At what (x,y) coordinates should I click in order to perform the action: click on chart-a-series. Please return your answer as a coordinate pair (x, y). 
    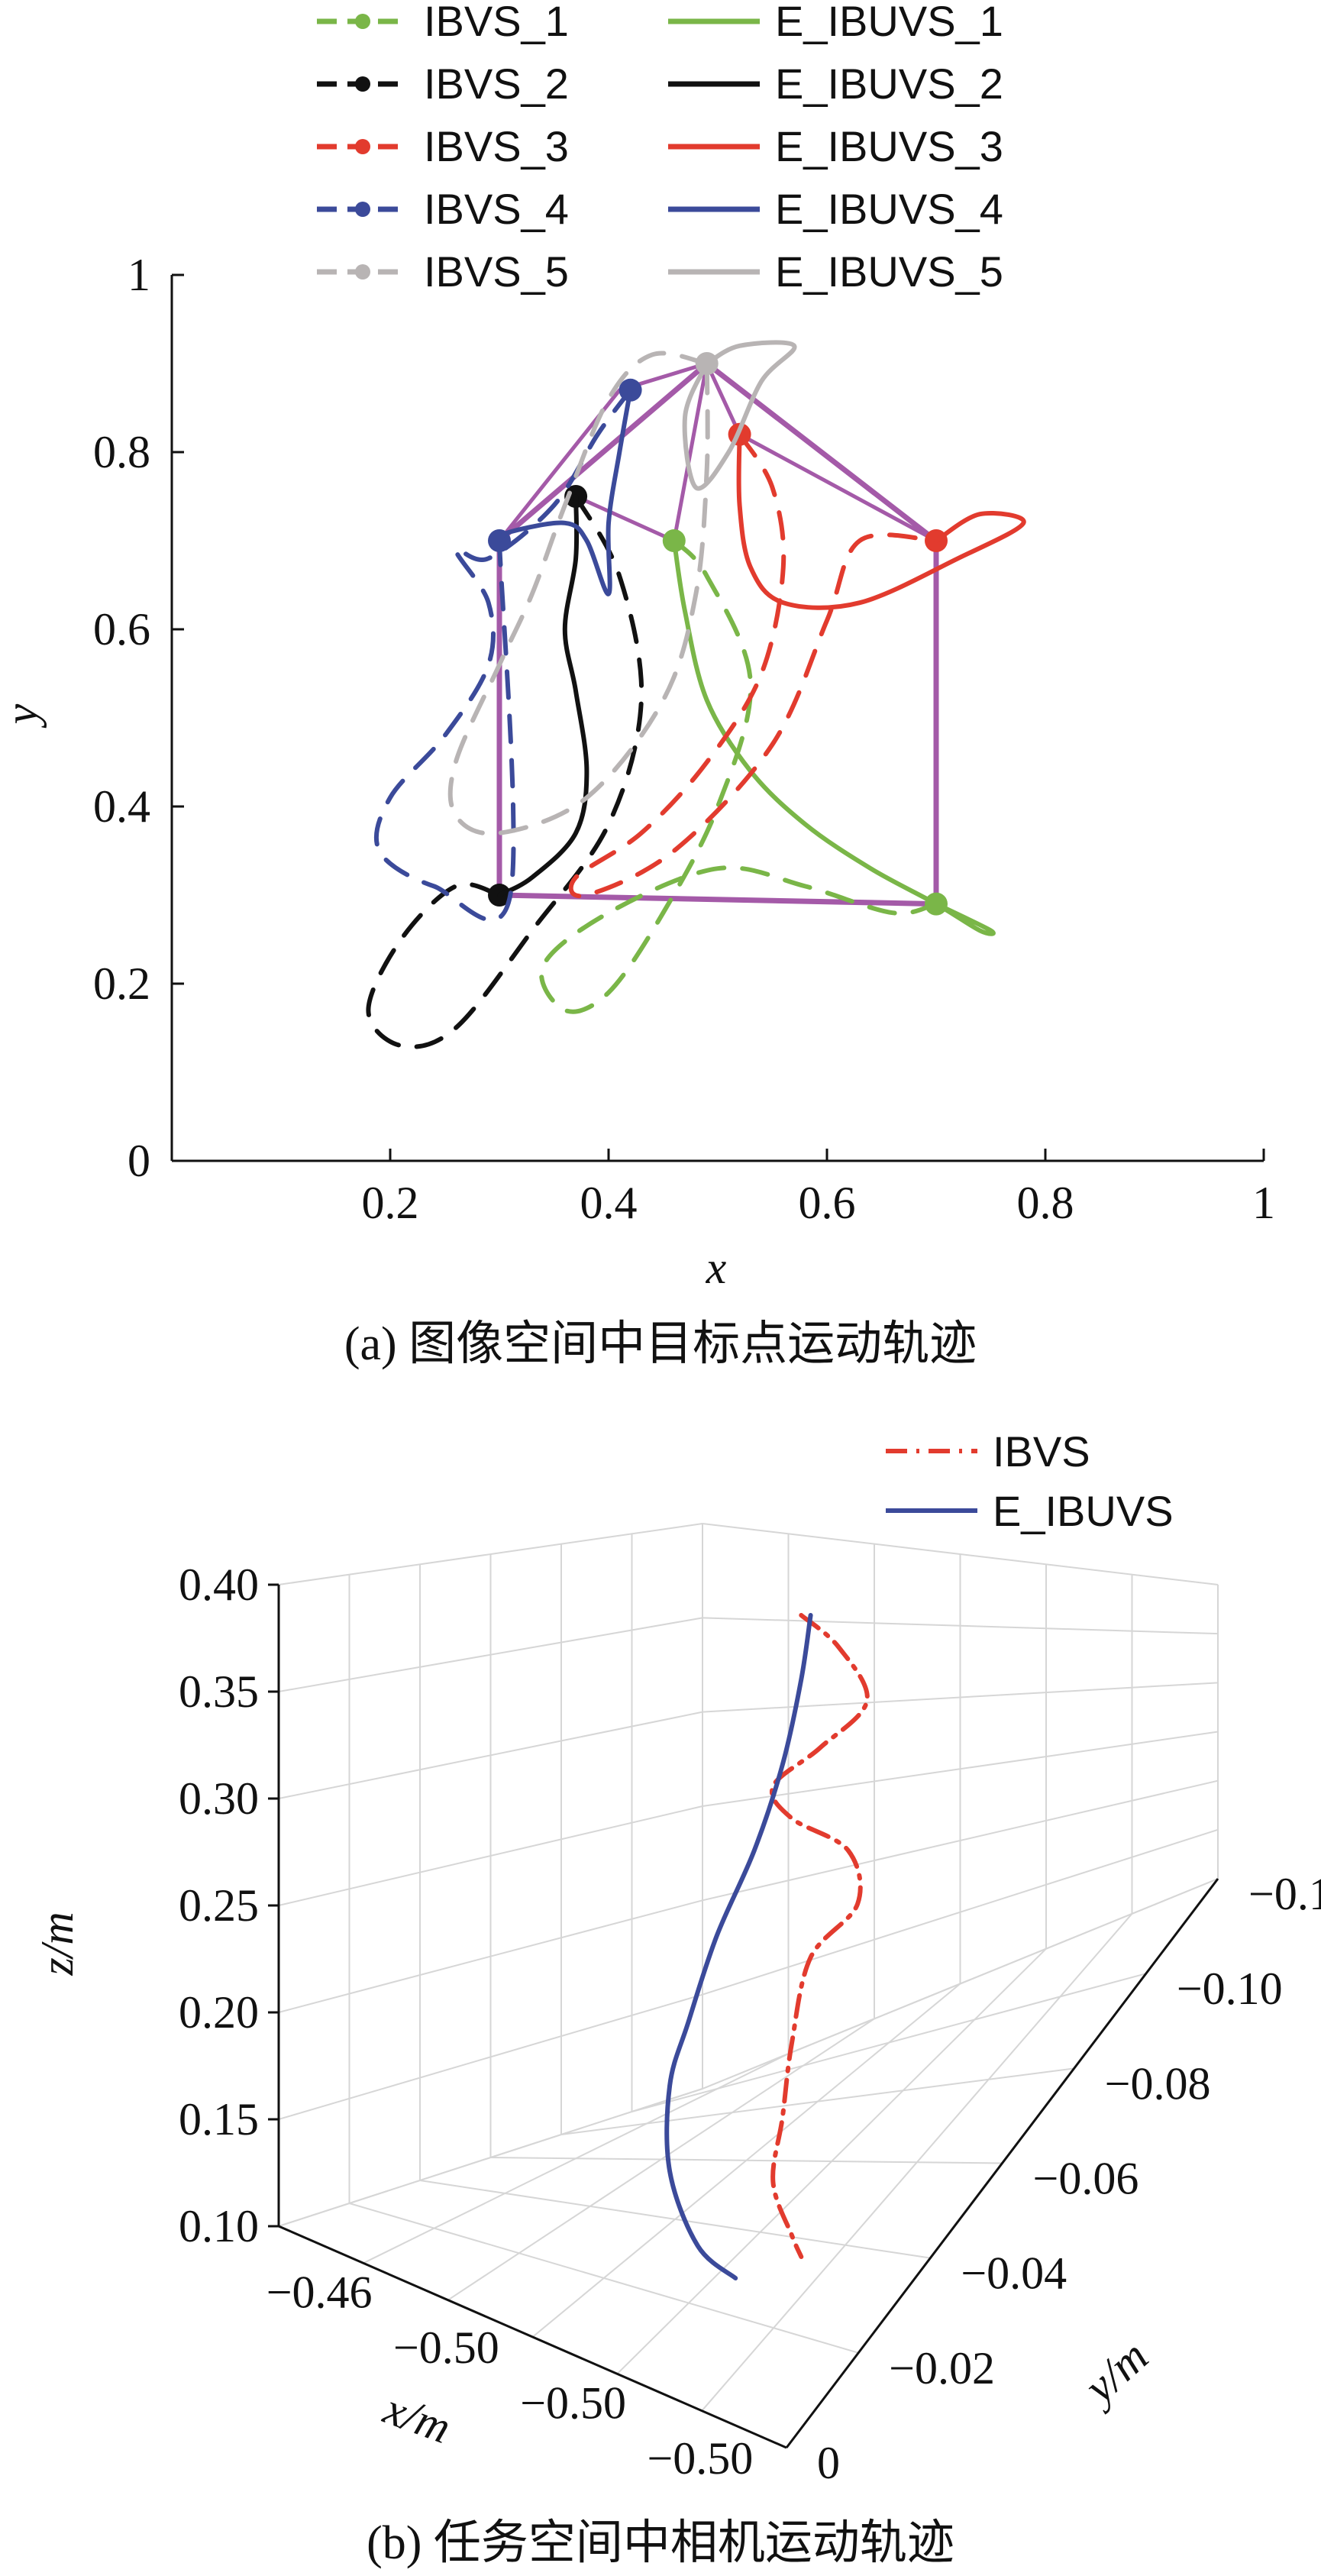
    Looking at the image, I should click on (696, 694).